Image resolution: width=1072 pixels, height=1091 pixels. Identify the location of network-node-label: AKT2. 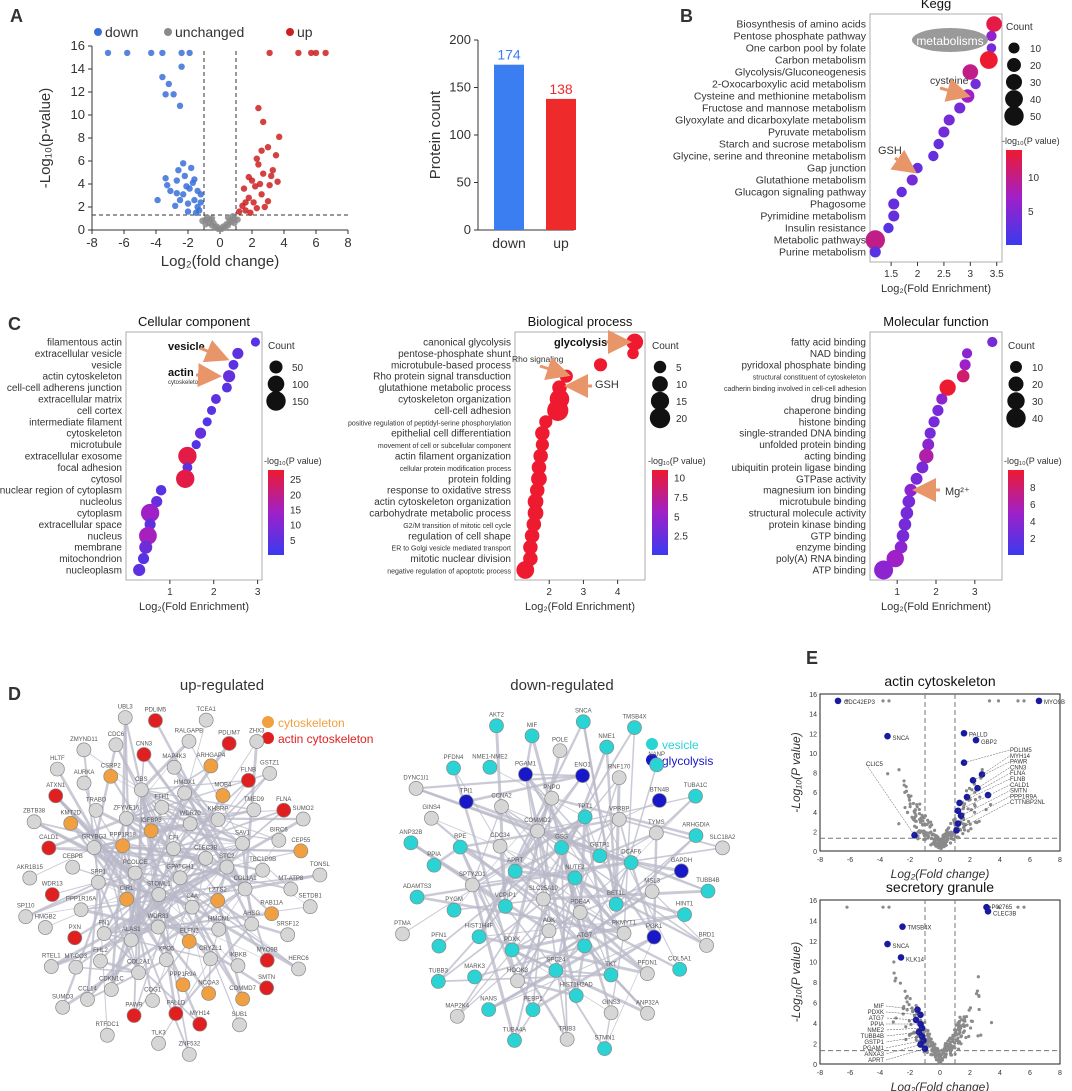
(497, 716).